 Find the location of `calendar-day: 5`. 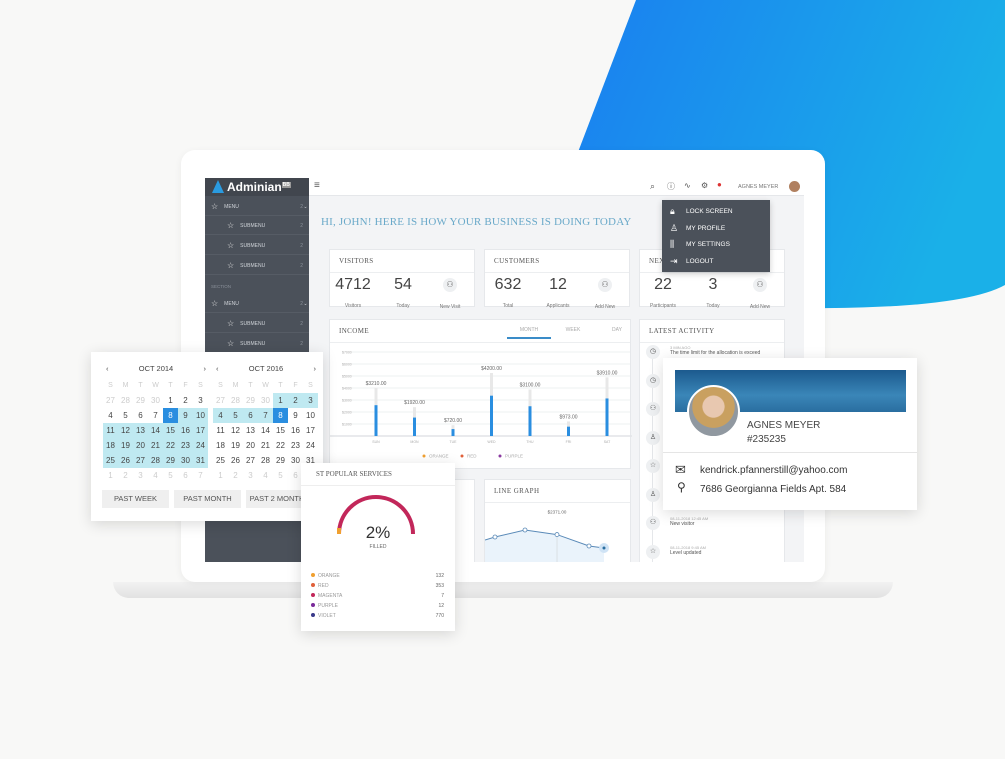

calendar-day: 5 is located at coordinates (125, 415).